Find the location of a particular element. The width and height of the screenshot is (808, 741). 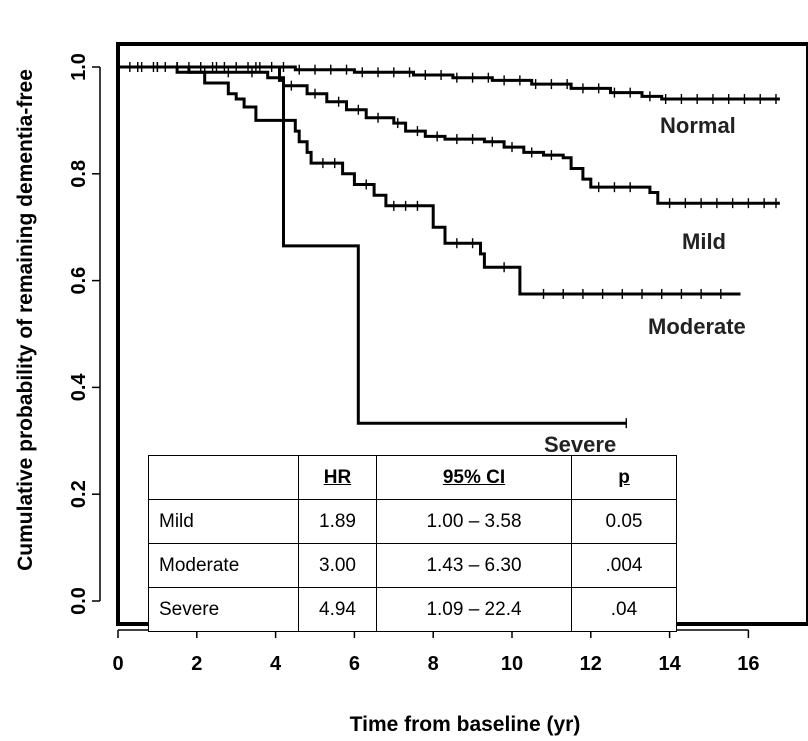

table-row: Mild 1.89 1.00 – 3.58 0.05 is located at coordinates (412, 521).